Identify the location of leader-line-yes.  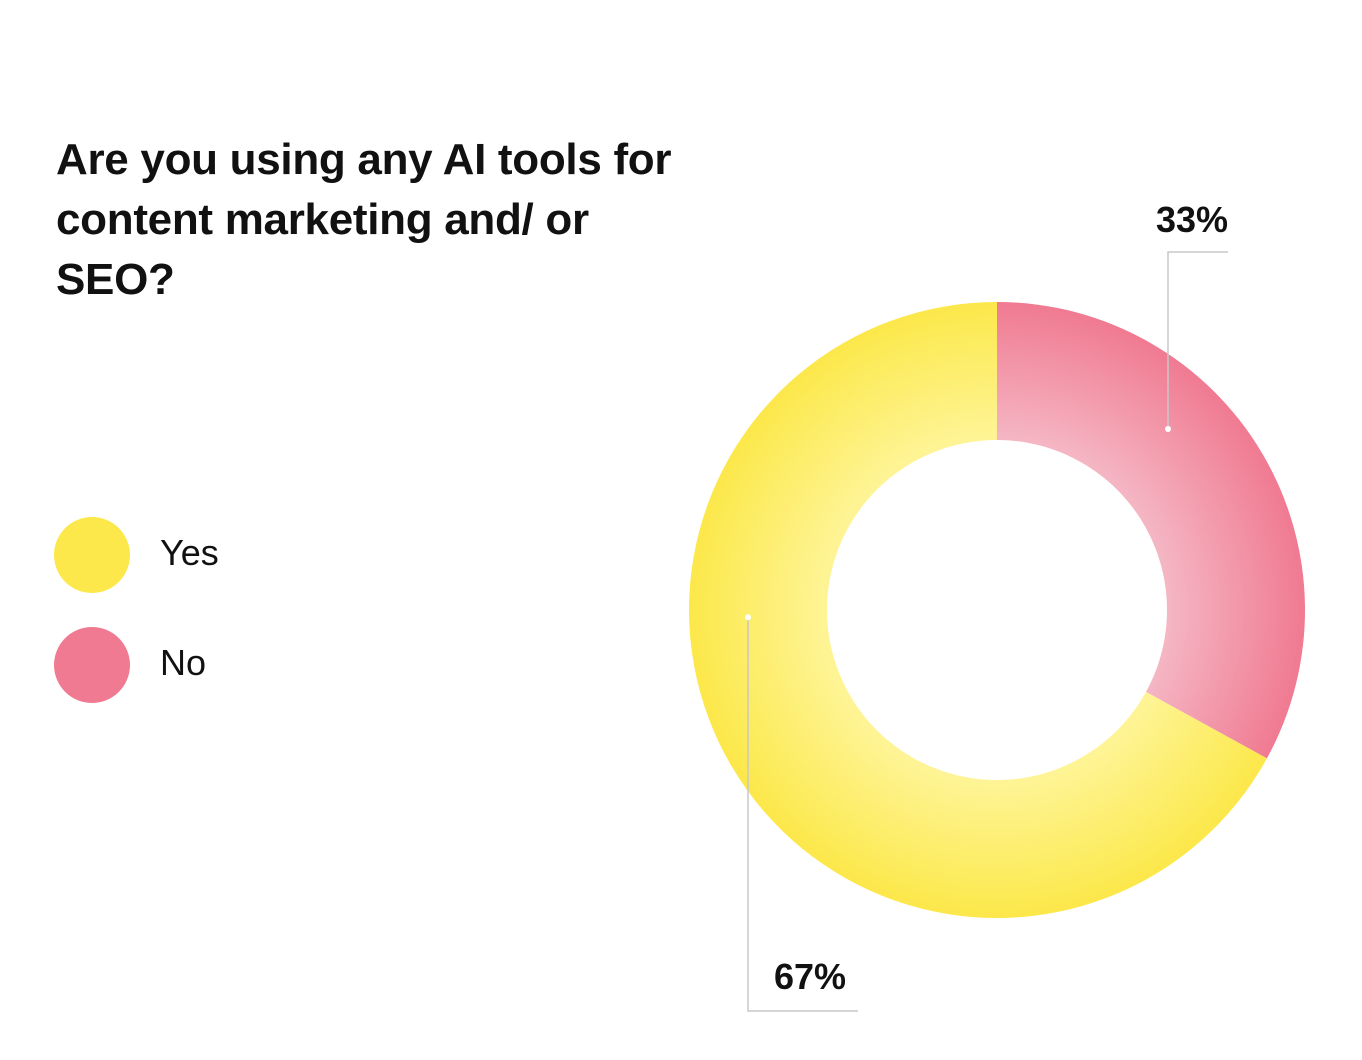
(802, 814).